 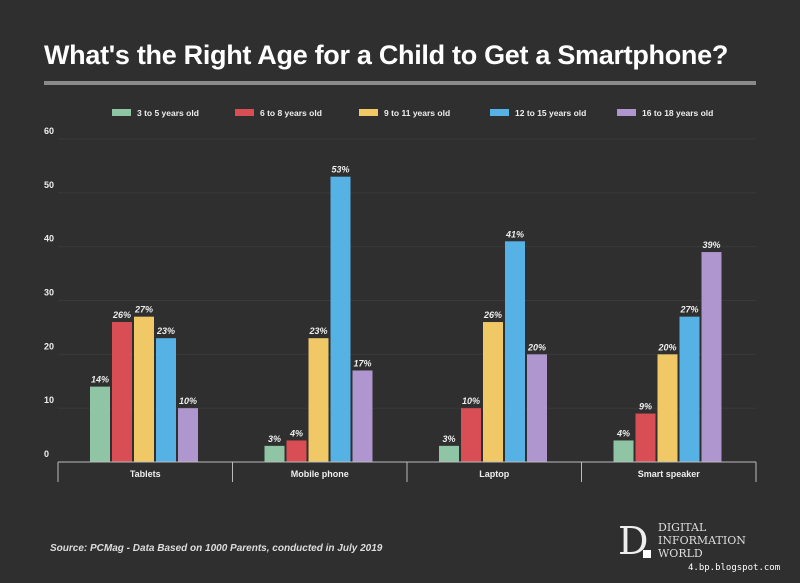 I want to click on logo-line: INFORMATION, so click(x=702, y=540).